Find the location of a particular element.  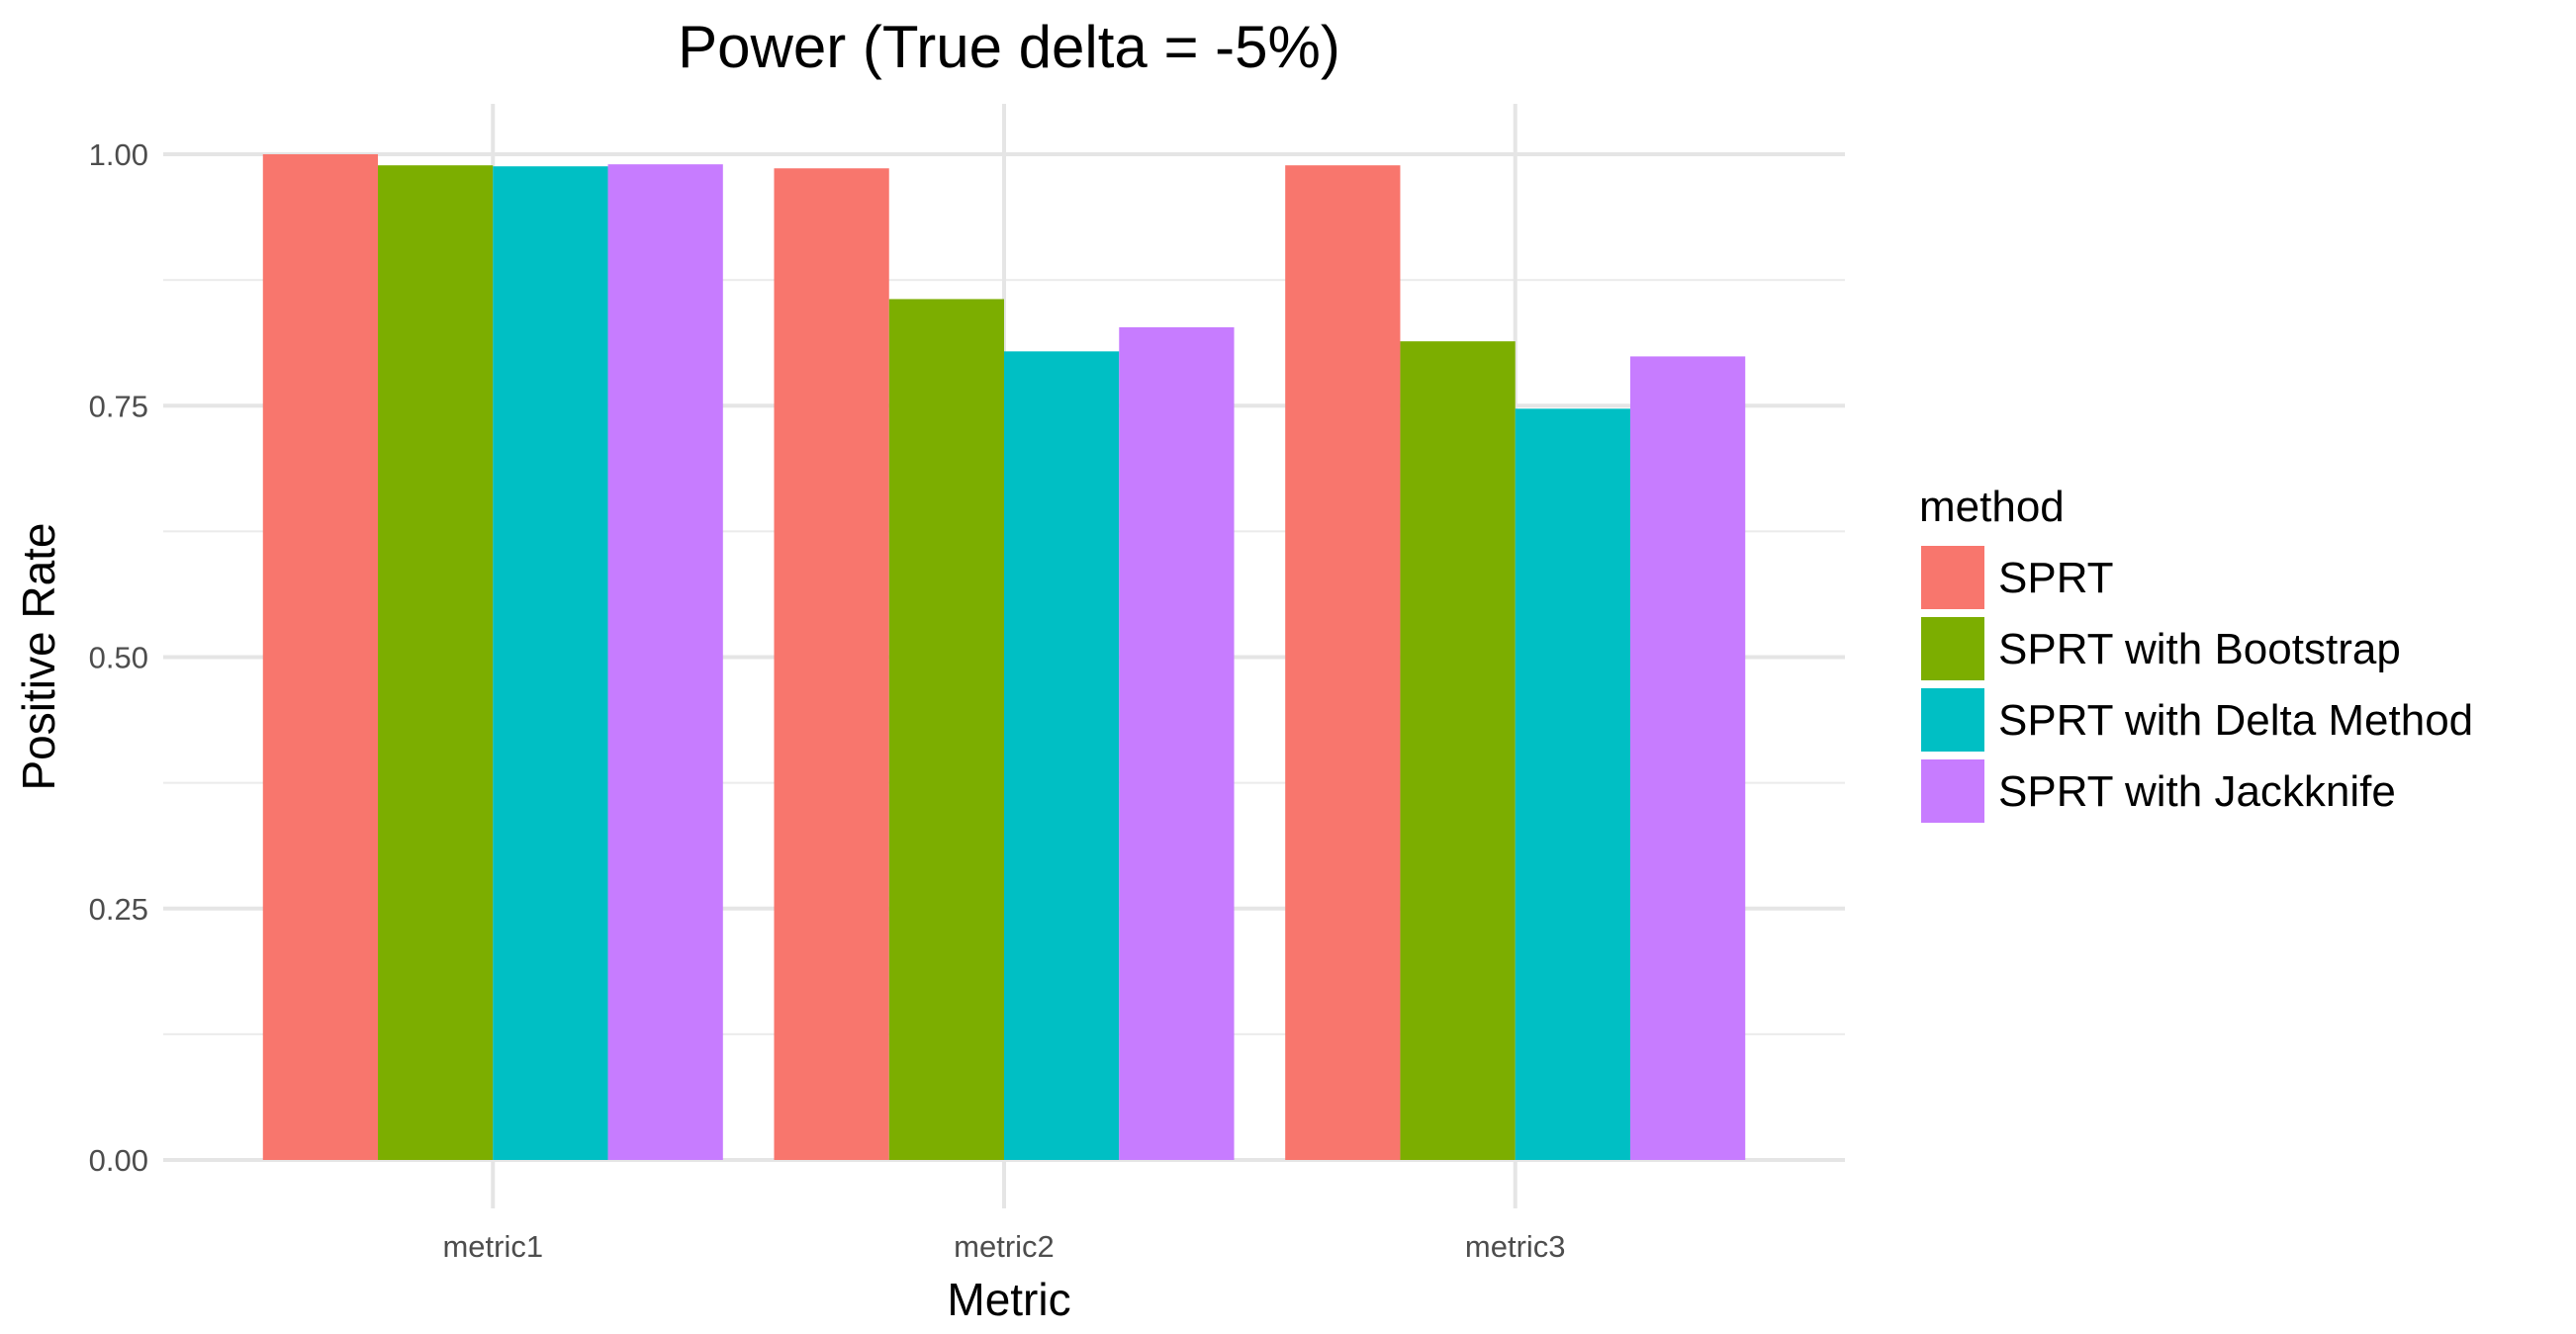

bar-sprt-with-delta-method-metric1 is located at coordinates (551, 664).